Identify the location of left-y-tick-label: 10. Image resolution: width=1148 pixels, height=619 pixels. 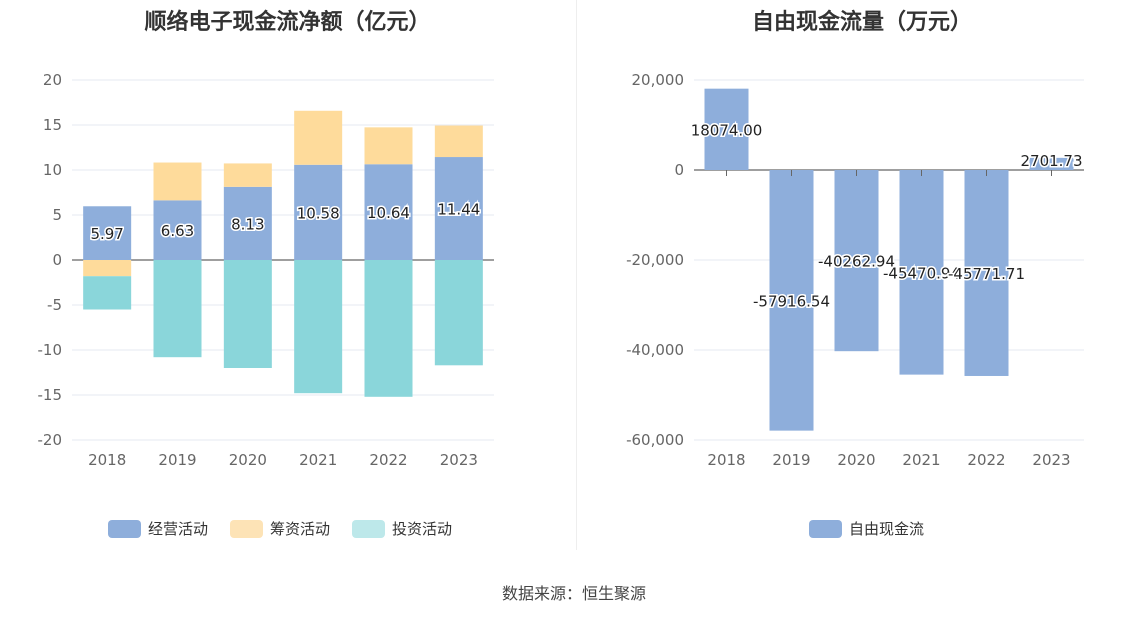
(52, 170).